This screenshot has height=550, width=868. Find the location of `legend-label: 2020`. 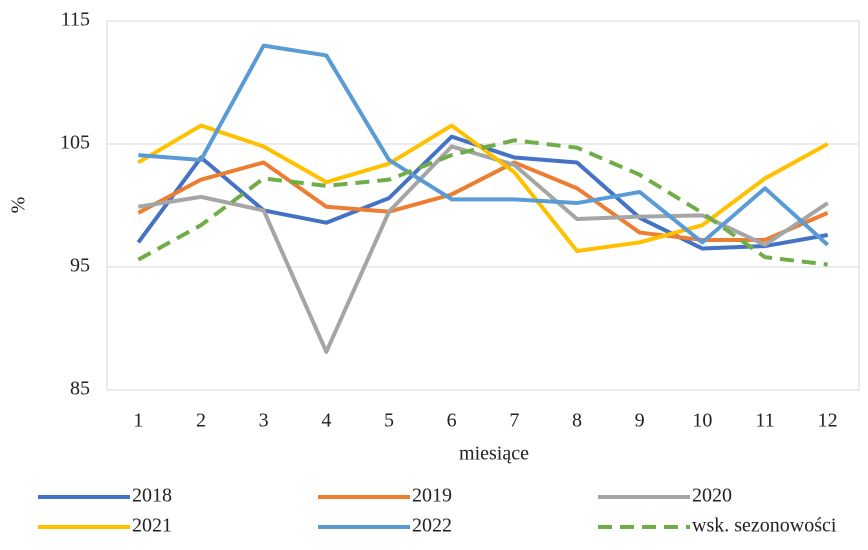

legend-label: 2020 is located at coordinates (712, 496).